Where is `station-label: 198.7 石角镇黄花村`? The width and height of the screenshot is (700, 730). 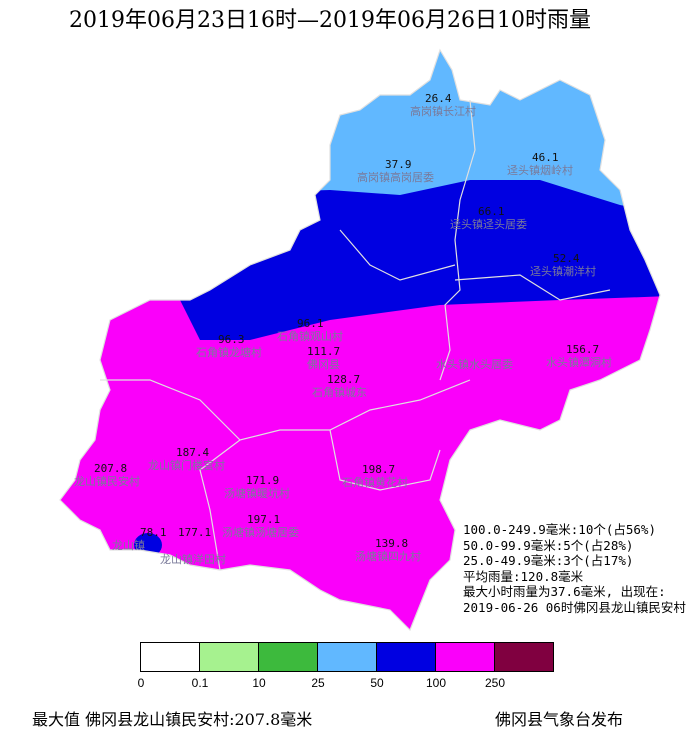
station-label: 198.7 石角镇黄花村 is located at coordinates (375, 476).